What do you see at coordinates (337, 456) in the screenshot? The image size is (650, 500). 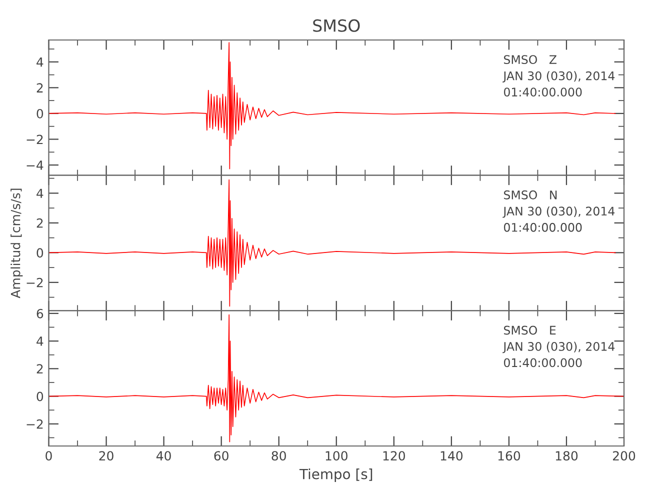 I see `x-tick-label: 100` at bounding box center [337, 456].